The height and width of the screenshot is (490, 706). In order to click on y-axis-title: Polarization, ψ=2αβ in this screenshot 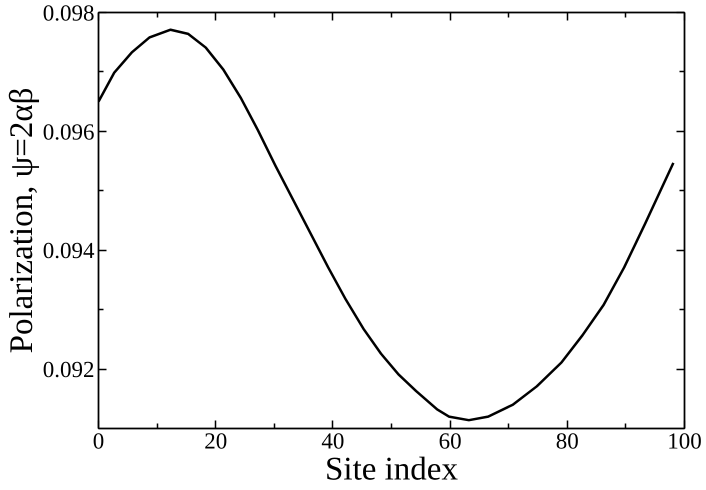, I will do `click(22, 221)`.